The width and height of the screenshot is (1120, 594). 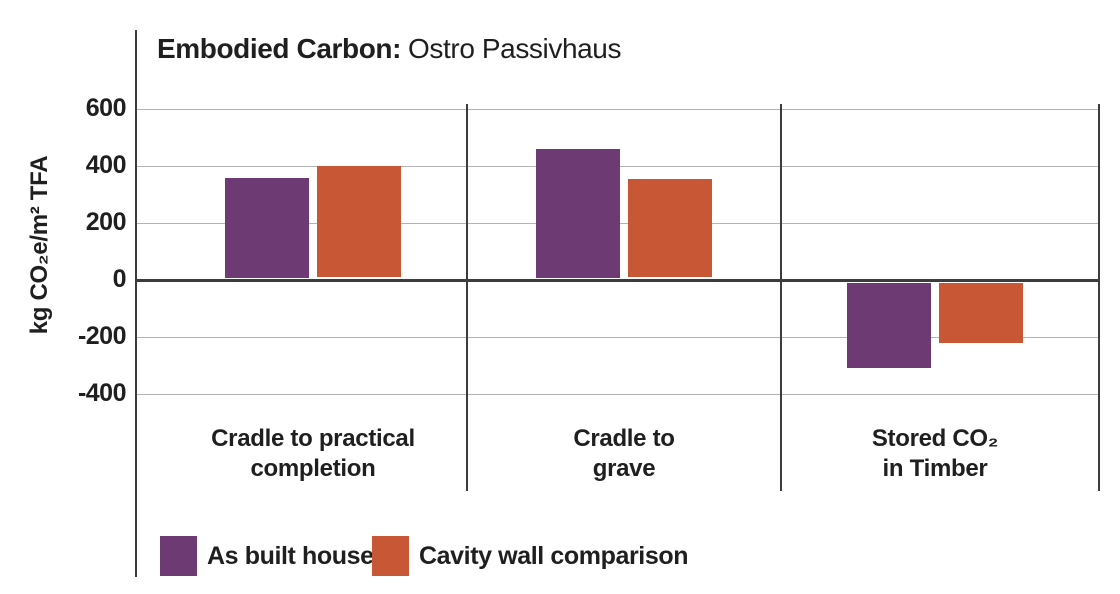 What do you see at coordinates (102, 393) in the screenshot?
I see `y-tick-label: -400` at bounding box center [102, 393].